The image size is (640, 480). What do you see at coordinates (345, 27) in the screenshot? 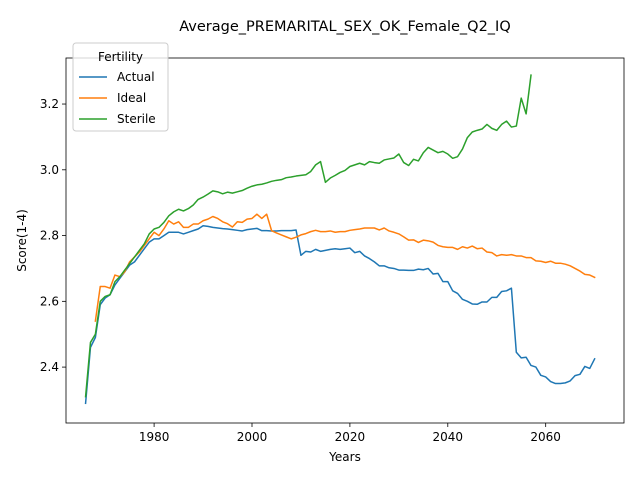
I see `chart-title: Average_PREMARITAL_SEX_OK_Female_Q2_IQ` at bounding box center [345, 27].